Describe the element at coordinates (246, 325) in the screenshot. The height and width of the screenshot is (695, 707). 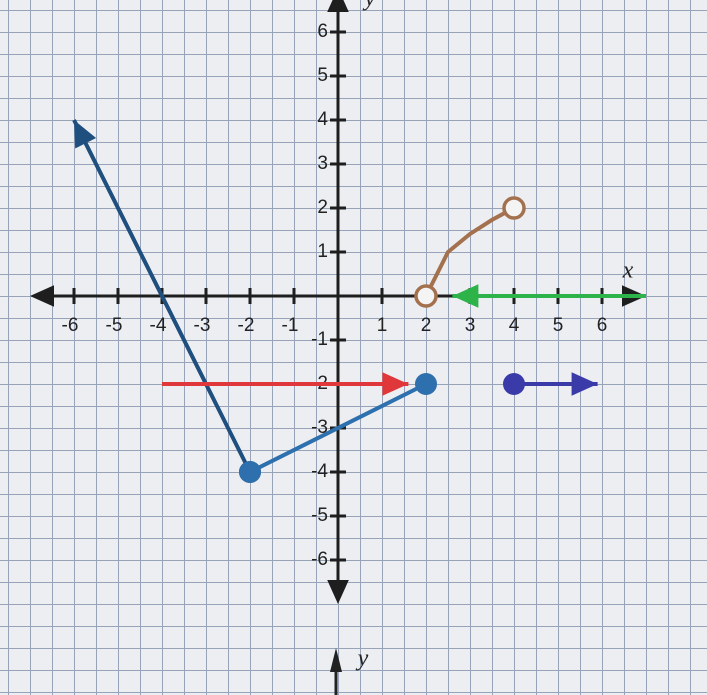
I see `x-tick-label: -2` at that location.